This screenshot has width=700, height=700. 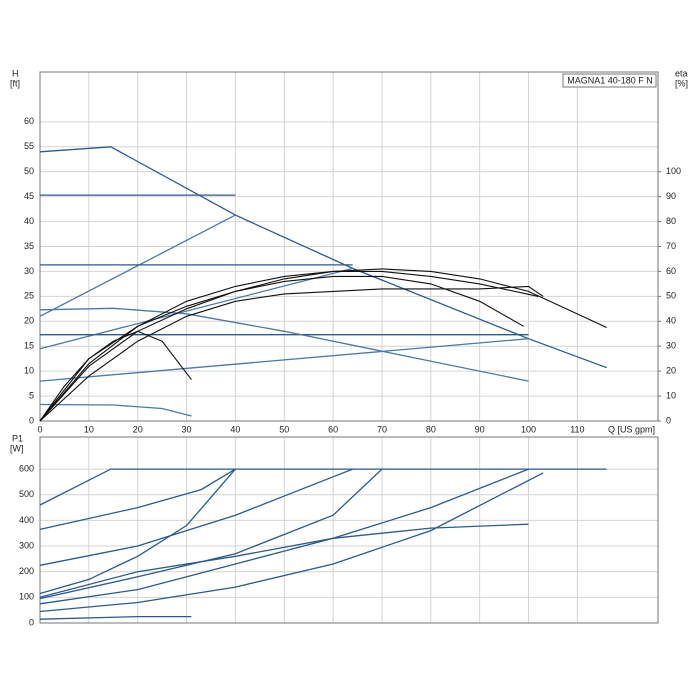 I want to click on y-tick-label: 300, so click(x=26, y=545).